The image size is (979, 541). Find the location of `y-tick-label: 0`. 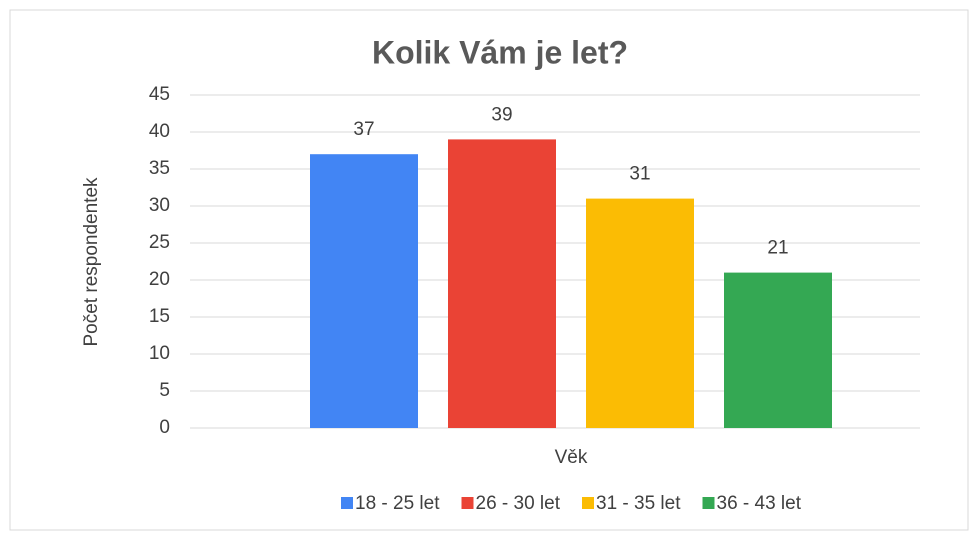

y-tick-label: 0 is located at coordinates (164, 427).